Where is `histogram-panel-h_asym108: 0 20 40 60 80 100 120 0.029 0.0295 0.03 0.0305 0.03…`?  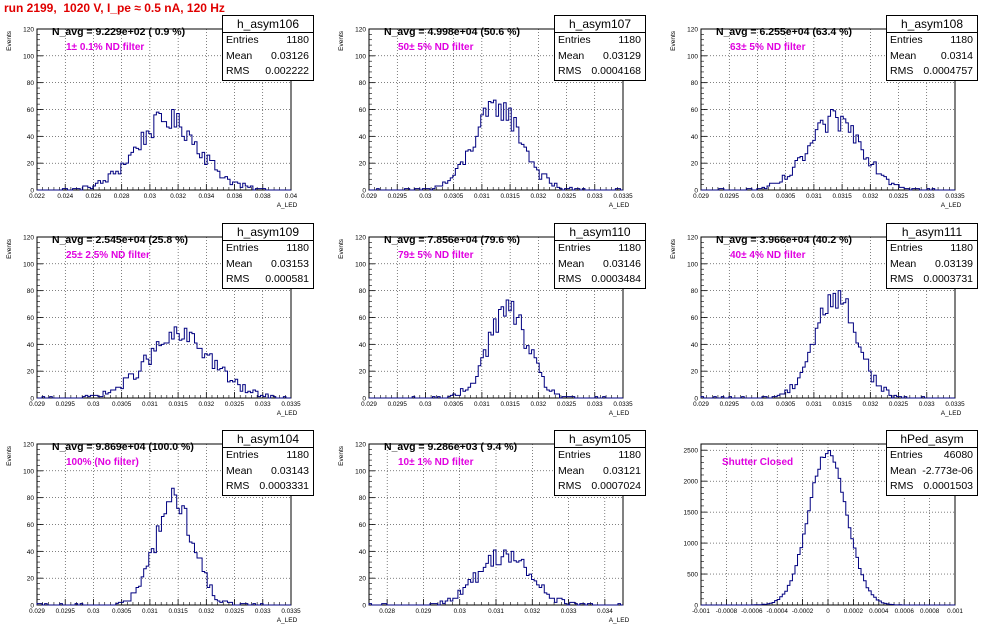 histogram-panel-h_asym108: 0 20 40 60 80 100 120 0.029 0.0295 0.03 0.0305 0.03… is located at coordinates (830, 115).